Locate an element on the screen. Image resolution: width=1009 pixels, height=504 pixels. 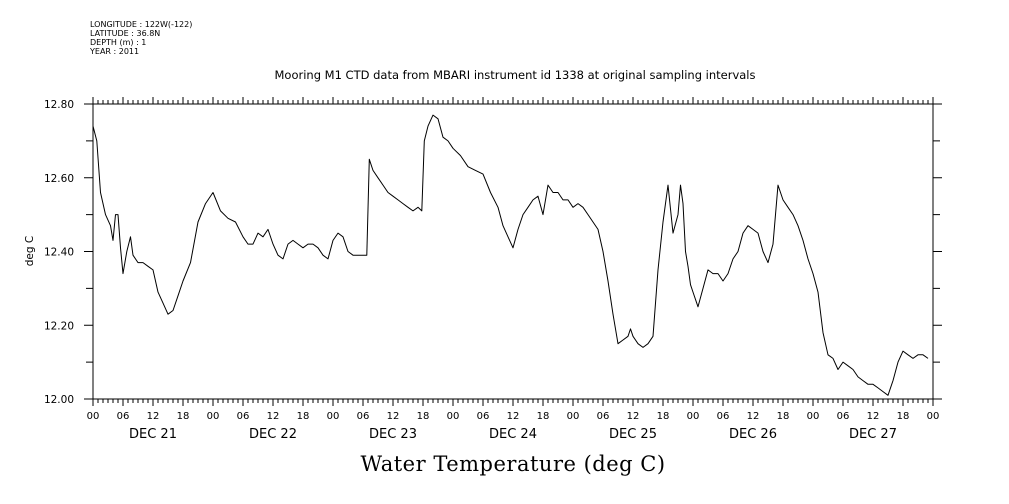
meta-year: YEAR : 2011 is located at coordinates (115, 51).